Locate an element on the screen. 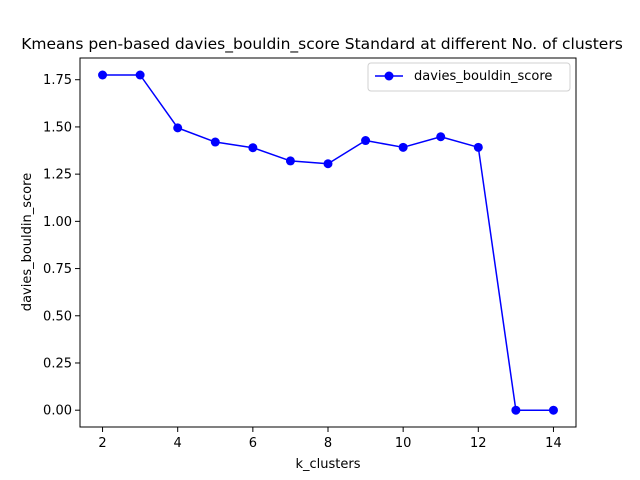 Image resolution: width=640 pixels, height=480 pixels. x-tick-label: 12 is located at coordinates (478, 443).